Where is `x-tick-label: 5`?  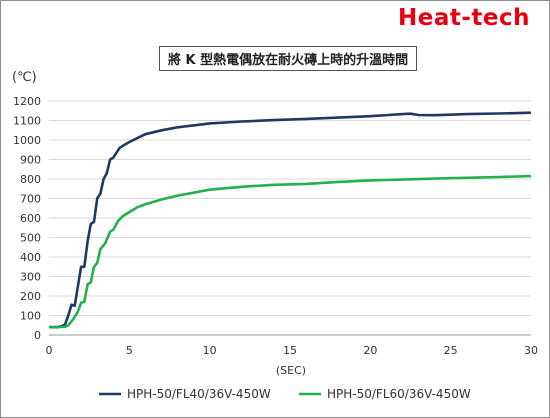 x-tick-label: 5 is located at coordinates (129, 350).